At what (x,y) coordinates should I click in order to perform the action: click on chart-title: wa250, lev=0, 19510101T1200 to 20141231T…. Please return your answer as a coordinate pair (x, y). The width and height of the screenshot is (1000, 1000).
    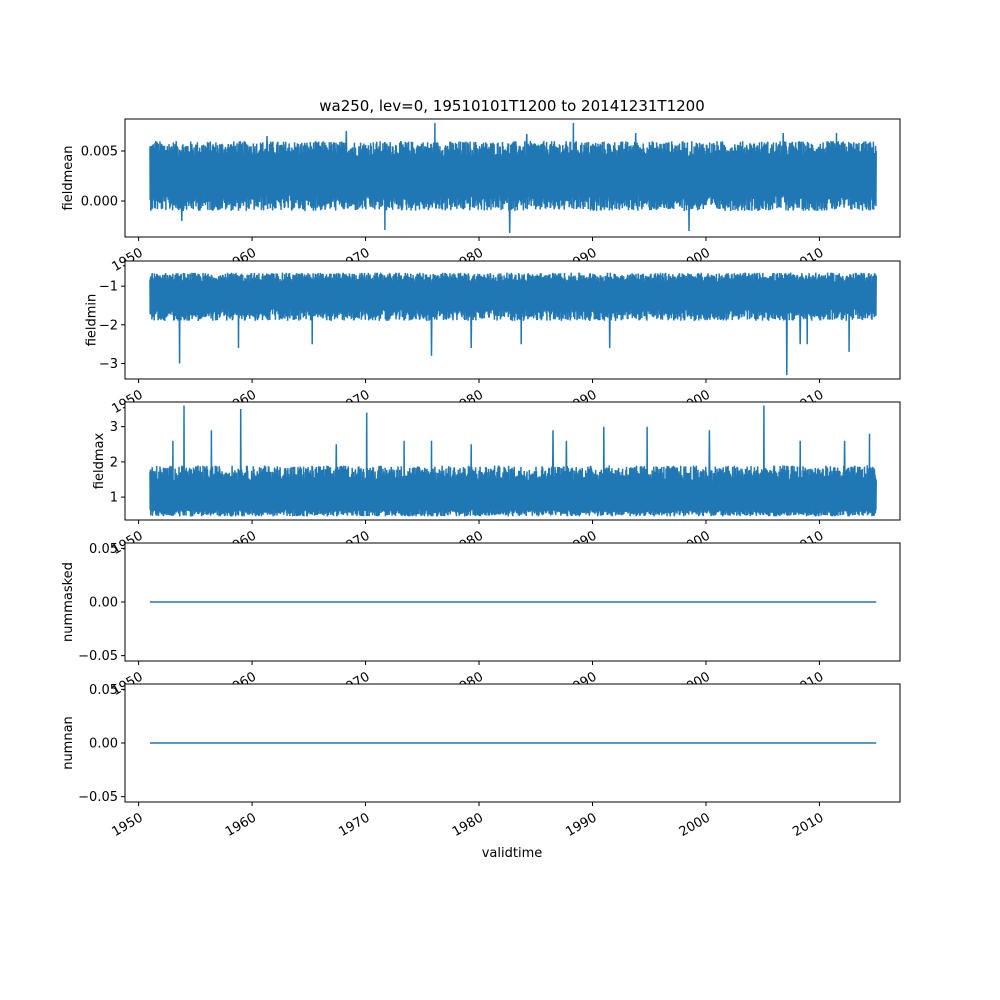
    Looking at the image, I should click on (512, 106).